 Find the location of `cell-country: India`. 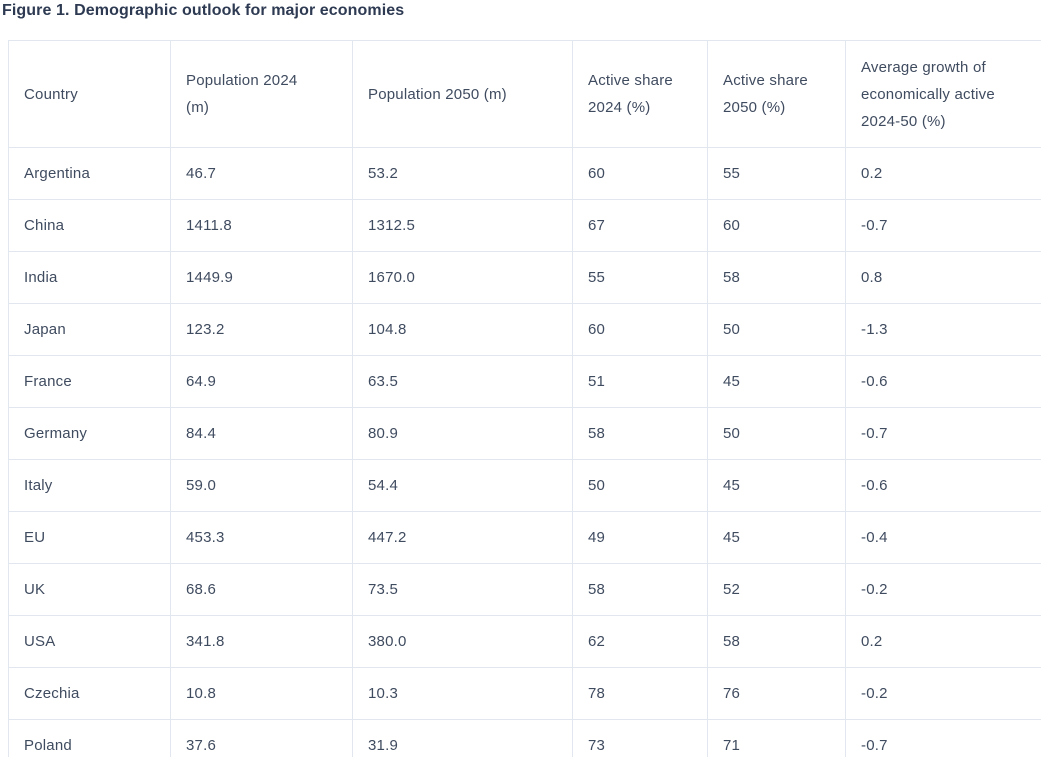

cell-country: India is located at coordinates (89, 277).